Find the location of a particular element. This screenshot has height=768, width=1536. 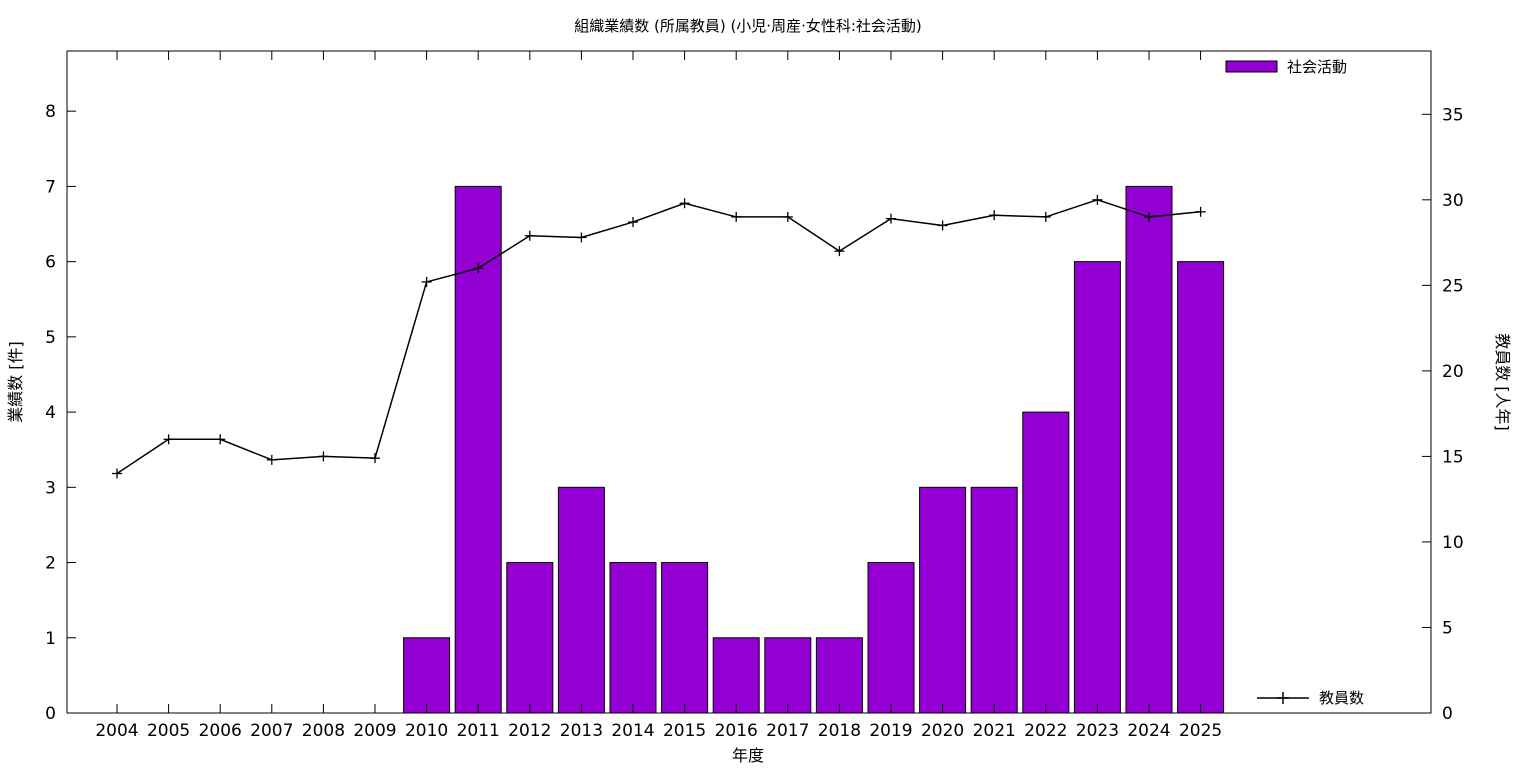

legend-line: 教員数 is located at coordinates (1310, 698).